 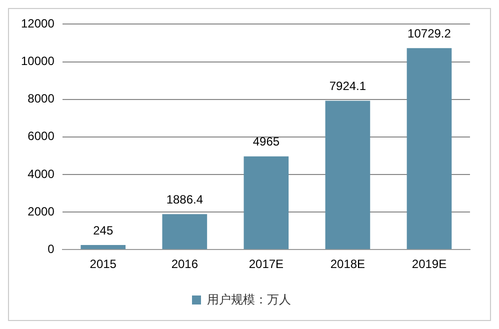 What do you see at coordinates (347, 86) in the screenshot?
I see `data-label: 7924.1` at bounding box center [347, 86].